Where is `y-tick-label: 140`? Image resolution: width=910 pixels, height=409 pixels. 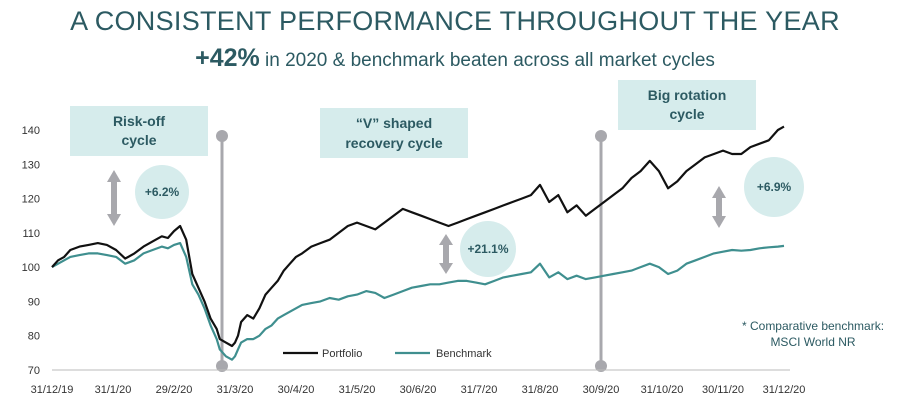 y-tick-label: 140 is located at coordinates (31, 131).